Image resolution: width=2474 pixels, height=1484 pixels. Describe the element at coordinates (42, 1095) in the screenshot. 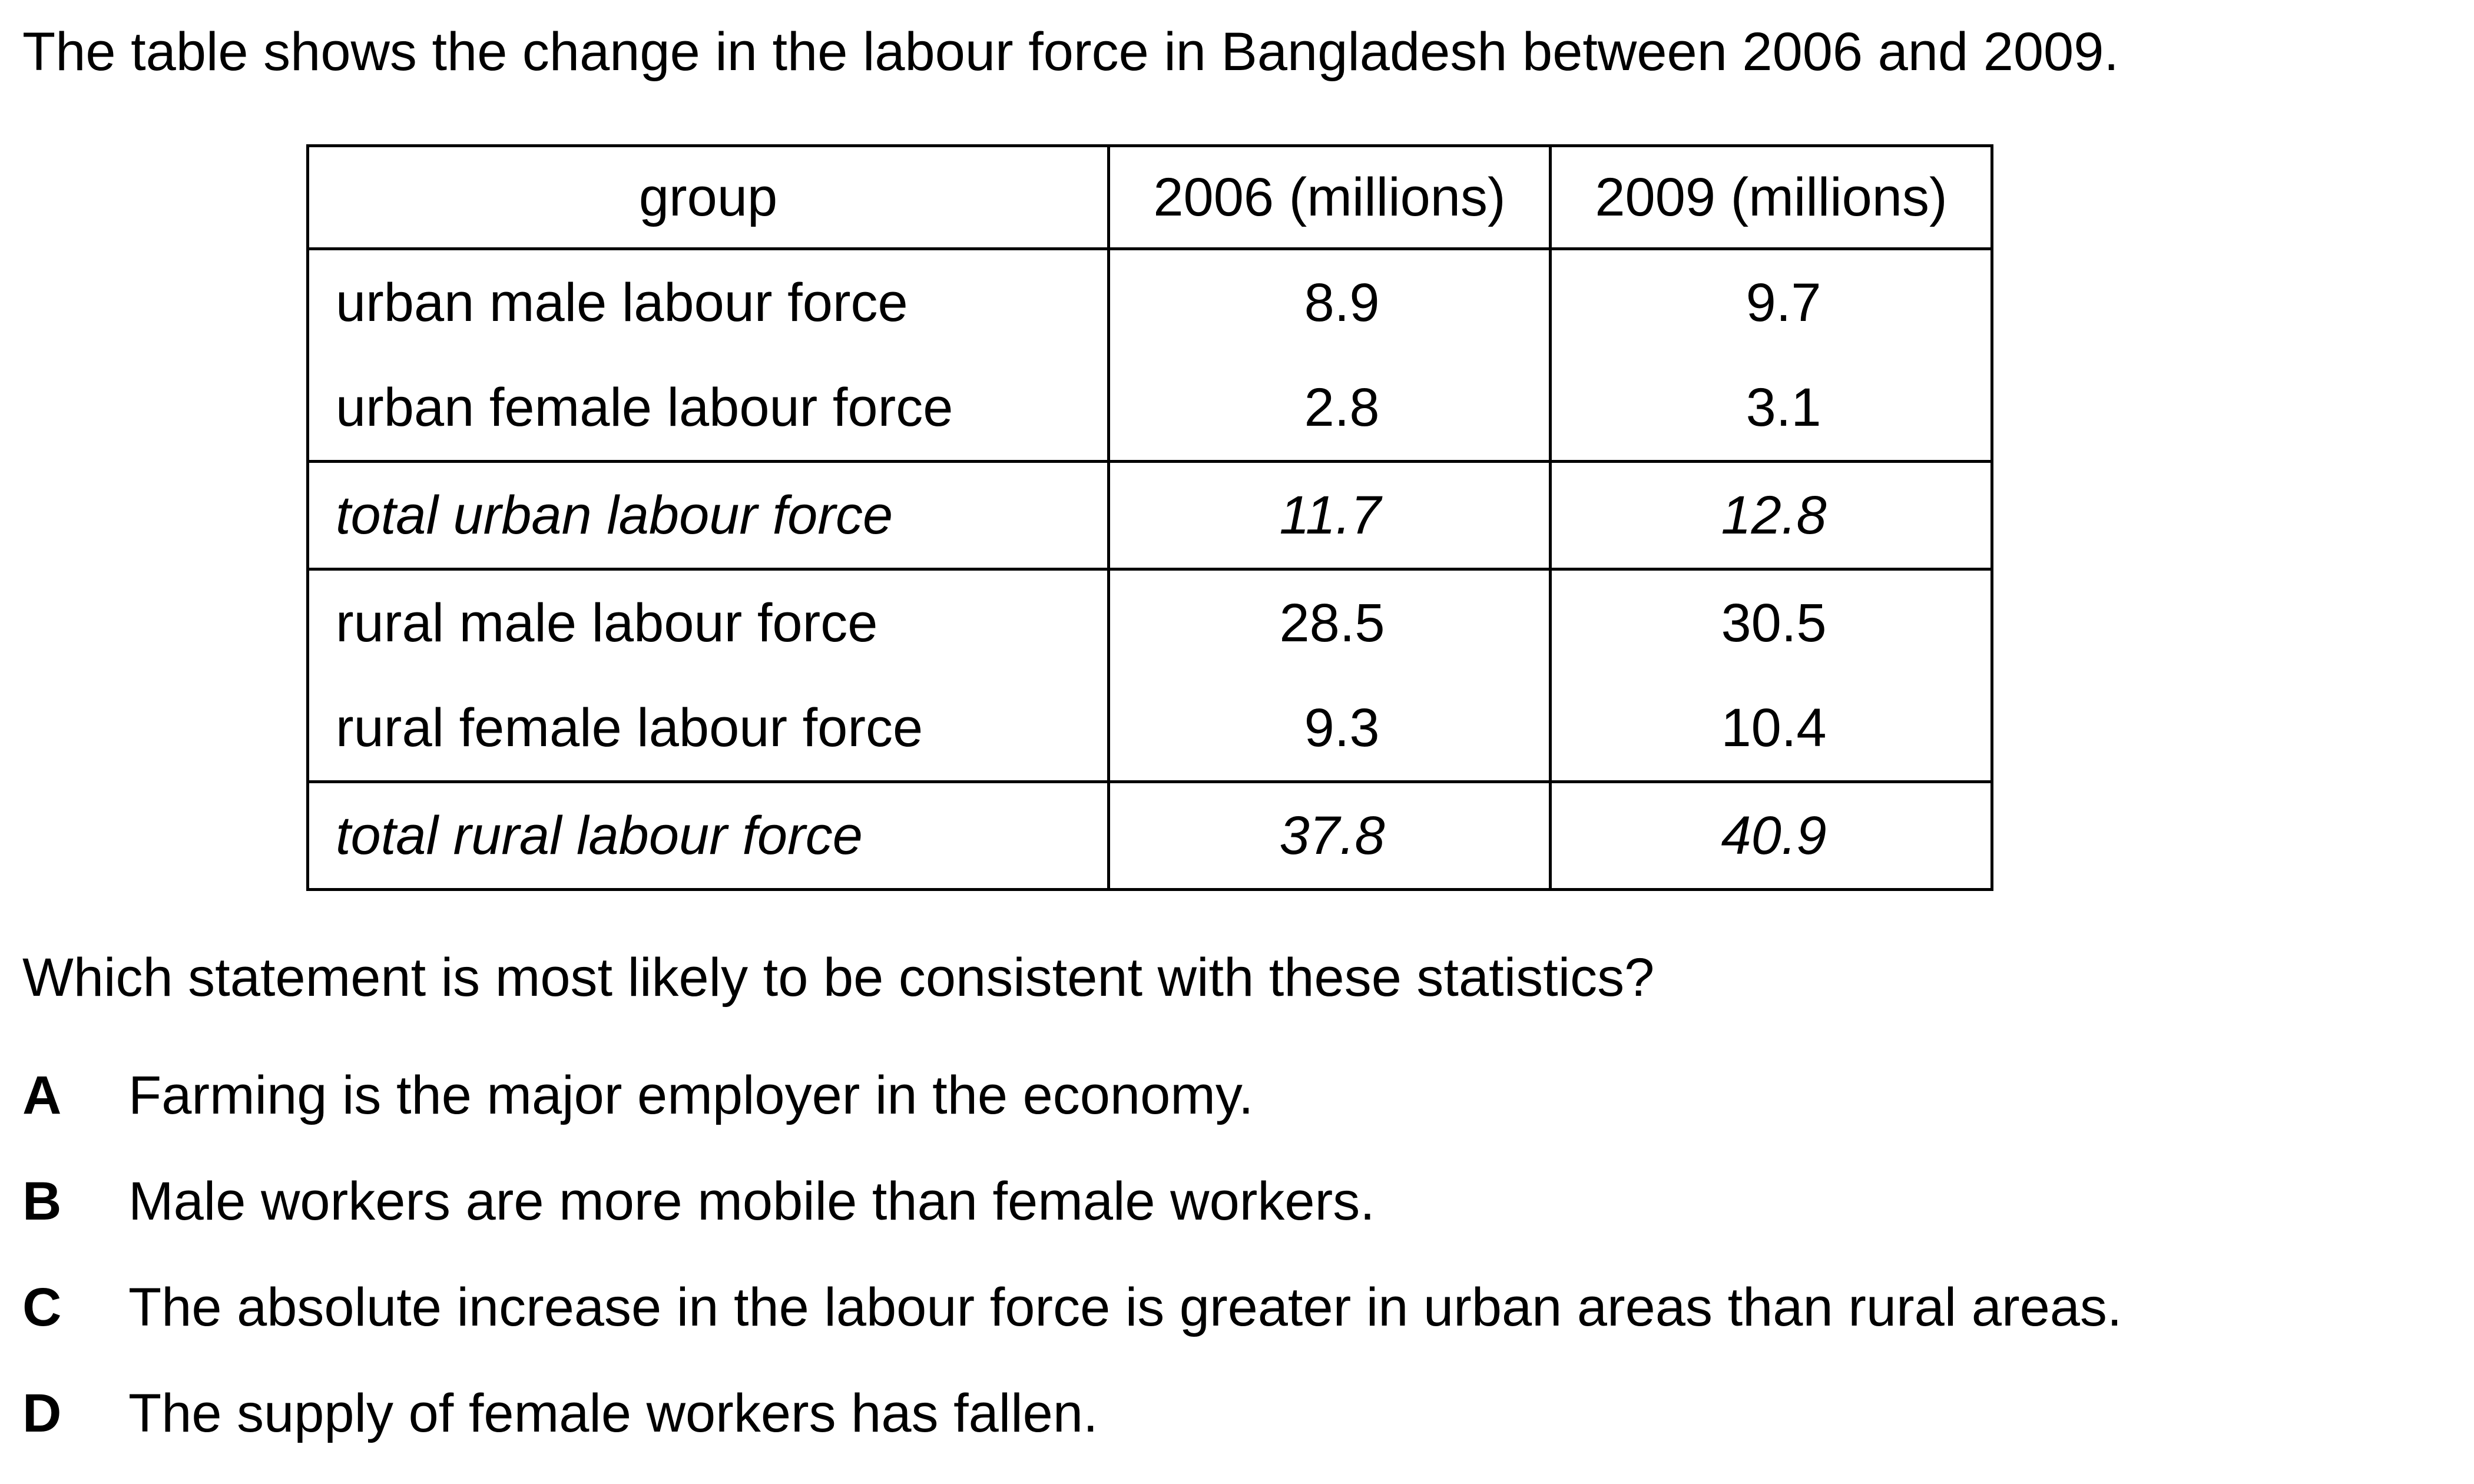

I see `option-letter: A` at that location.